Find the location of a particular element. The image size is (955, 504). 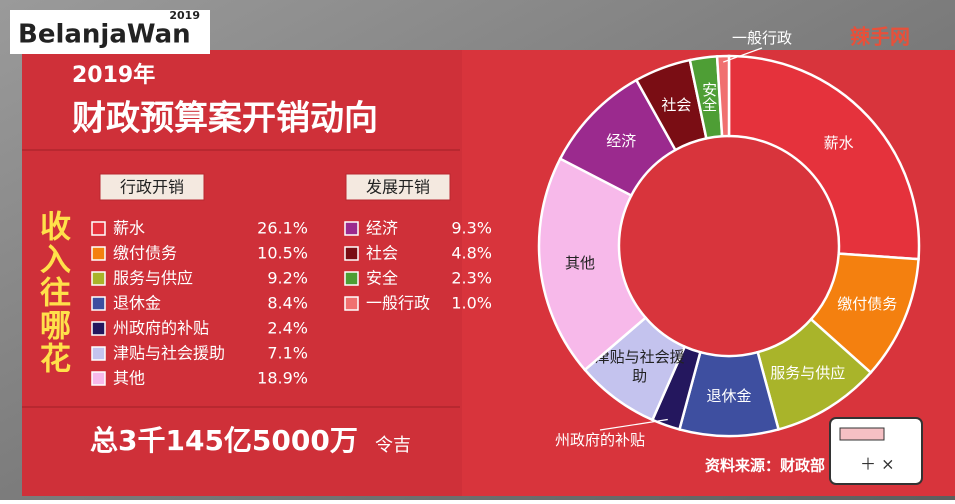

slice-label: 薪水 is located at coordinates (838, 143).